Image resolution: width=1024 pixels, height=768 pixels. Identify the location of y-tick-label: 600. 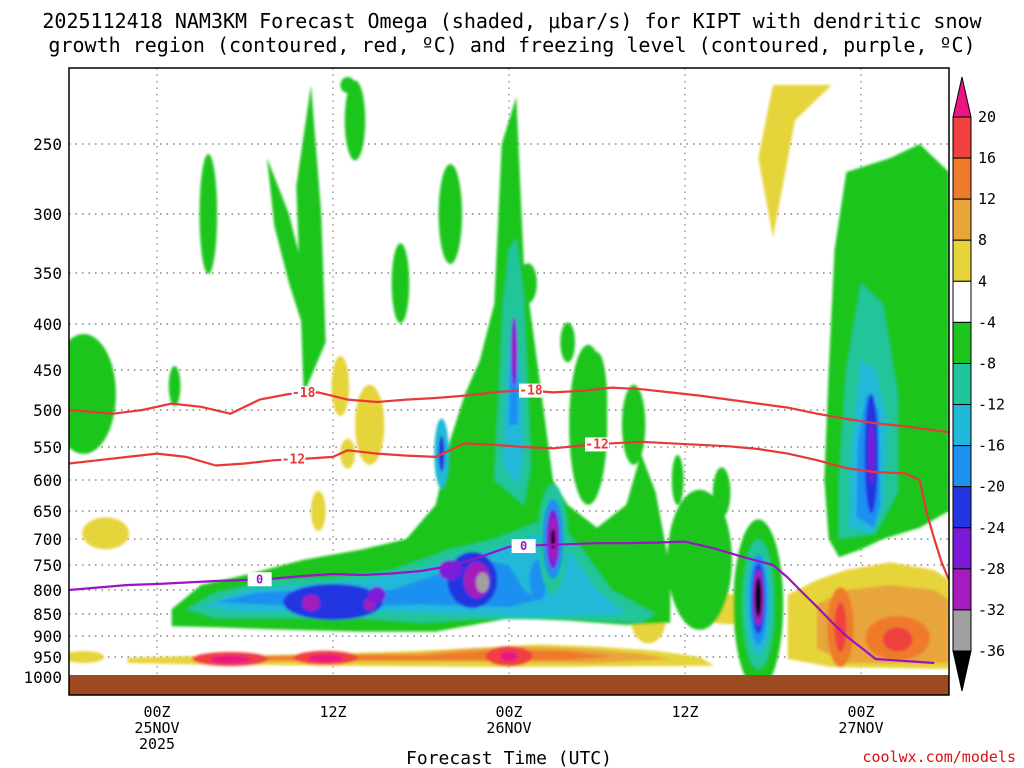
(47, 480).